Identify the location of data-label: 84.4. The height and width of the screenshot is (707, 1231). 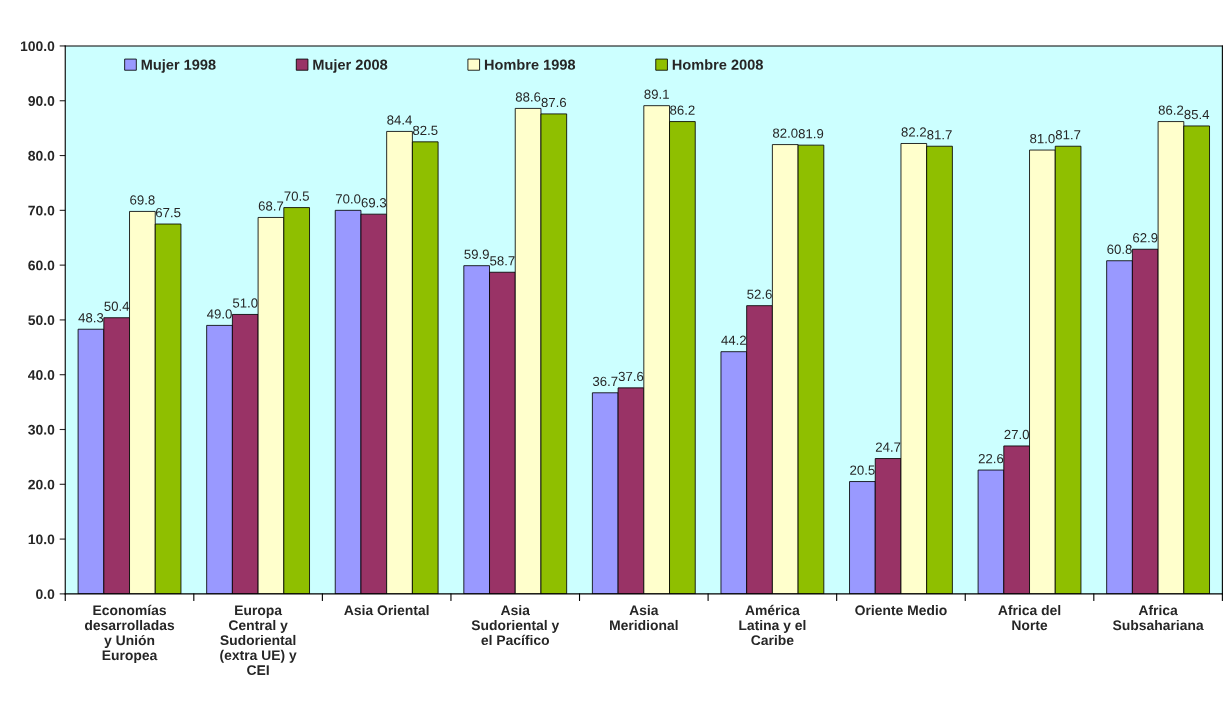
(399, 120).